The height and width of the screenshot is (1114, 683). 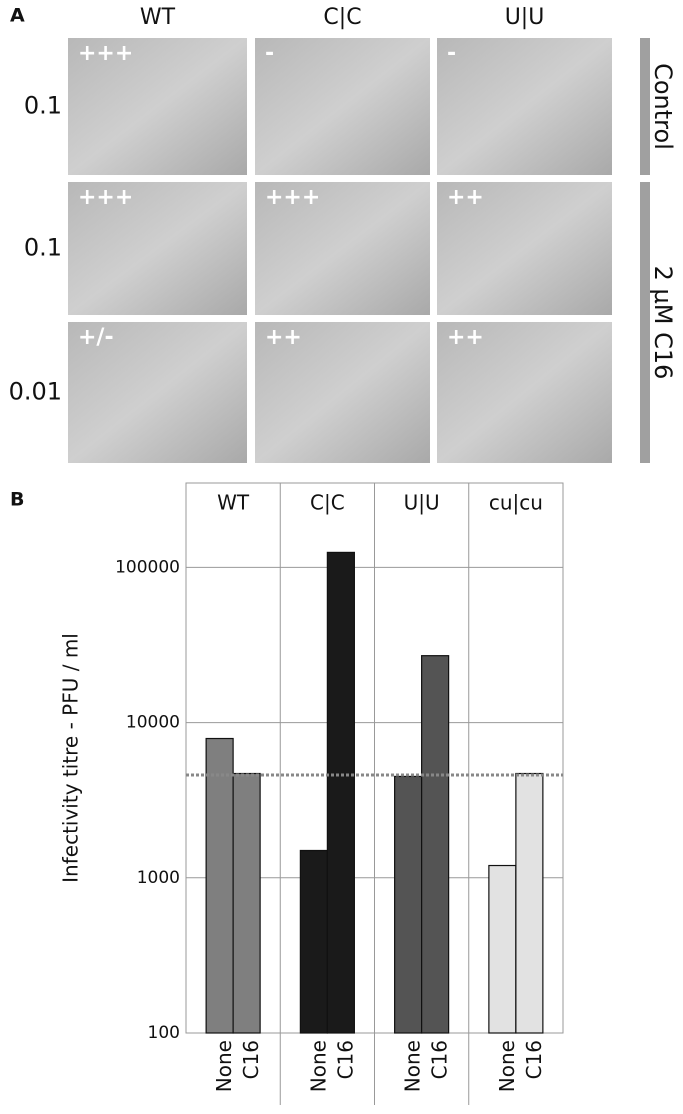 What do you see at coordinates (153, 723) in the screenshot?
I see `y-tick-label: 10000` at bounding box center [153, 723].